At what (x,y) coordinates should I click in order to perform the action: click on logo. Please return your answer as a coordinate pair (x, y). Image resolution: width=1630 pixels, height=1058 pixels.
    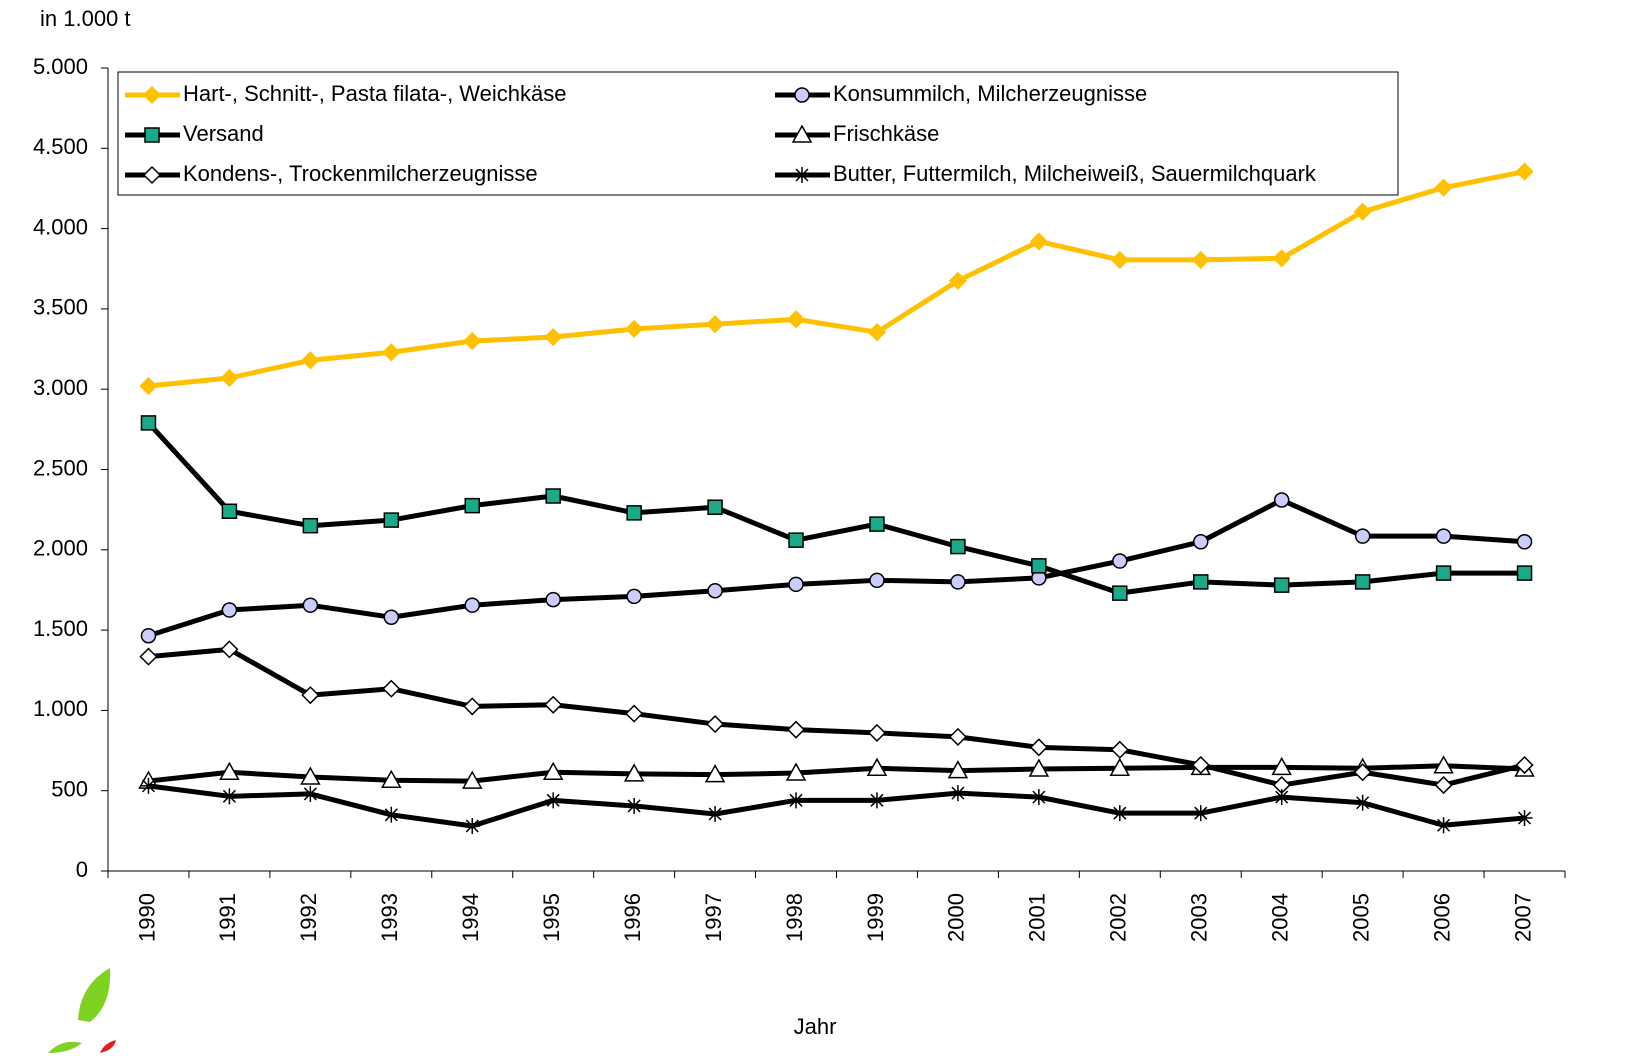
    Looking at the image, I should click on (82, 1010).